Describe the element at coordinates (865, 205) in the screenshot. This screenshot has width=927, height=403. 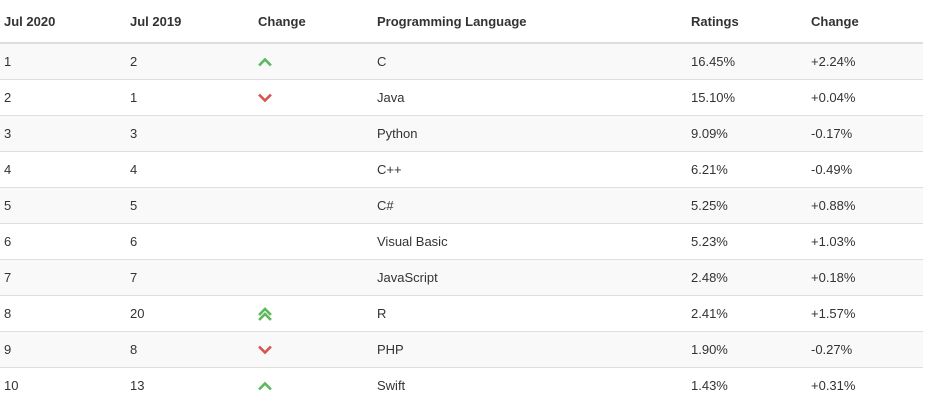
I see `cell-change: +0.88%` at that location.